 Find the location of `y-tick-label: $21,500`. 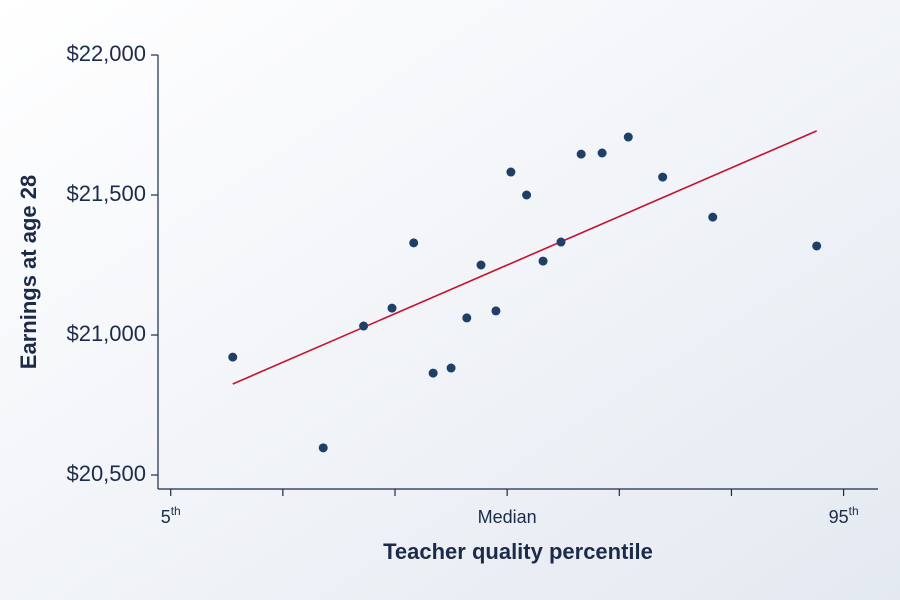

y-tick-label: $21,500 is located at coordinates (106, 193).